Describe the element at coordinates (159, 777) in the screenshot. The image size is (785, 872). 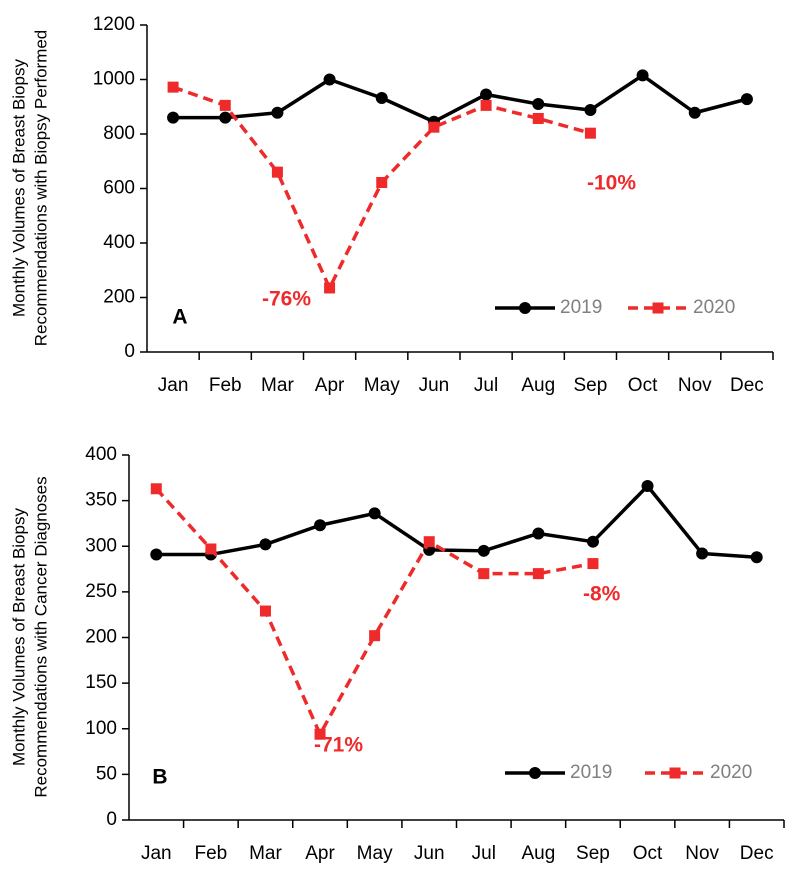
I see `panel-label: B` at that location.